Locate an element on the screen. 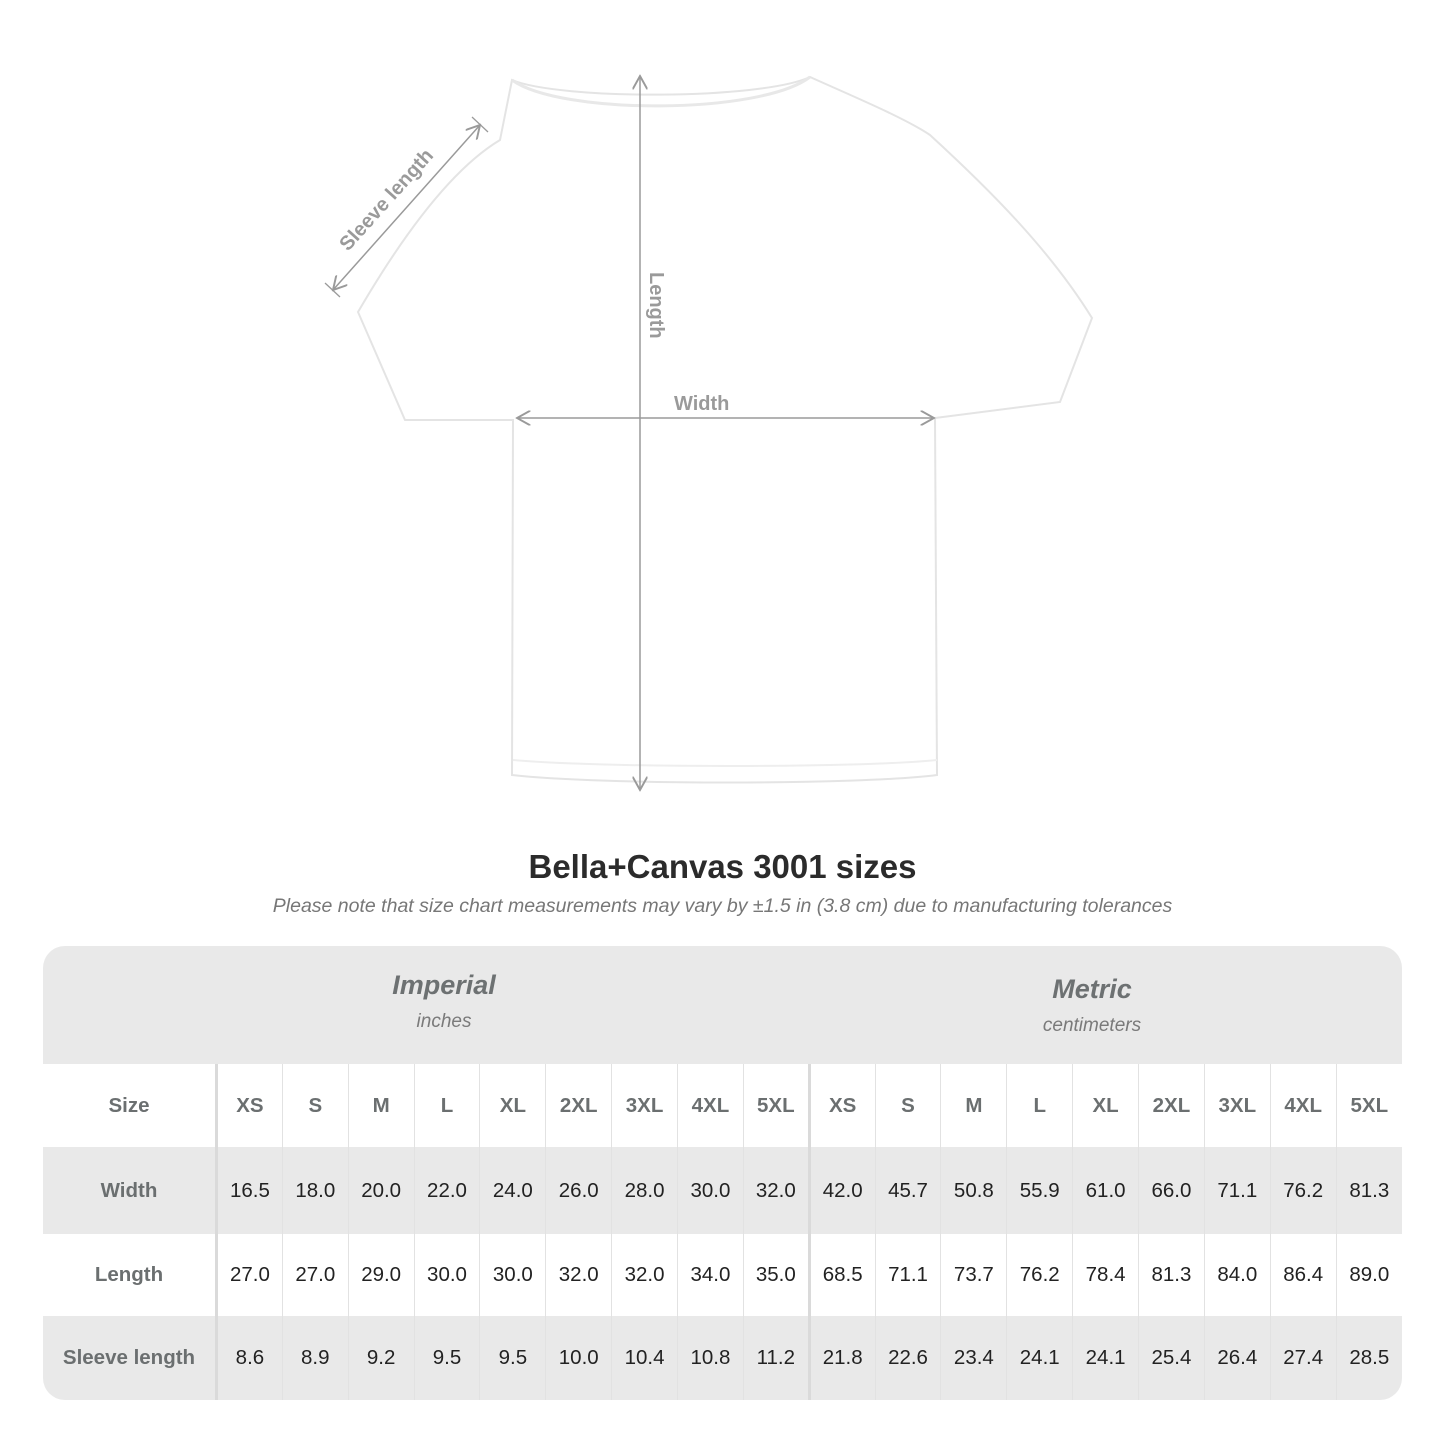  imperial-value: 26.0 is located at coordinates (578, 1190).